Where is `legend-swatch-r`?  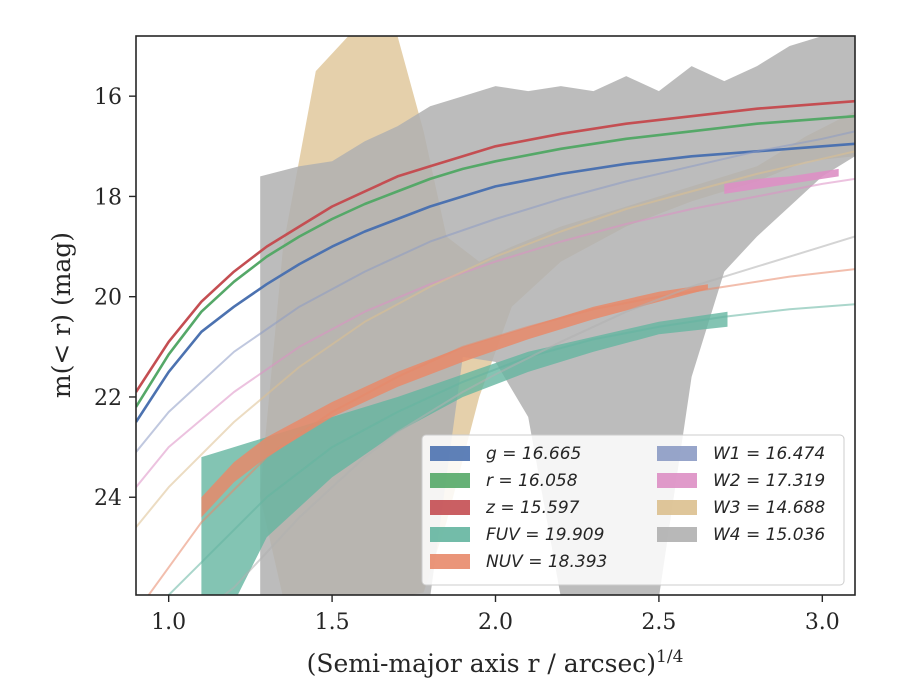
legend-swatch-r is located at coordinates (450, 480).